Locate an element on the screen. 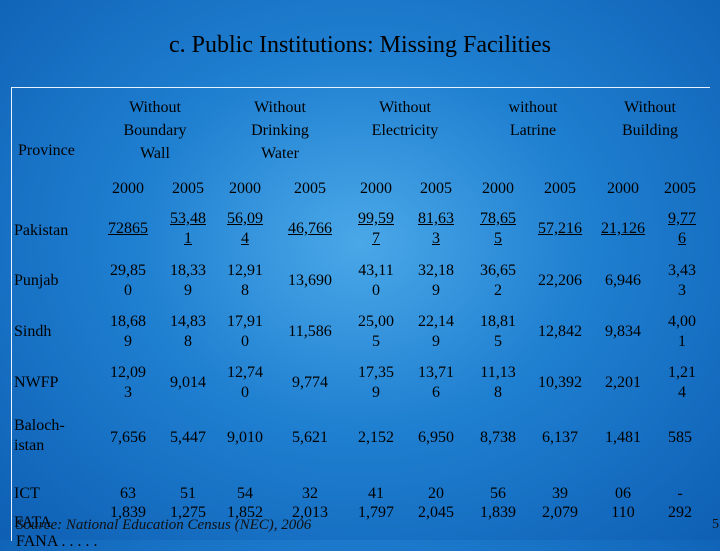  year-header-3: 2005 is located at coordinates (310, 188).